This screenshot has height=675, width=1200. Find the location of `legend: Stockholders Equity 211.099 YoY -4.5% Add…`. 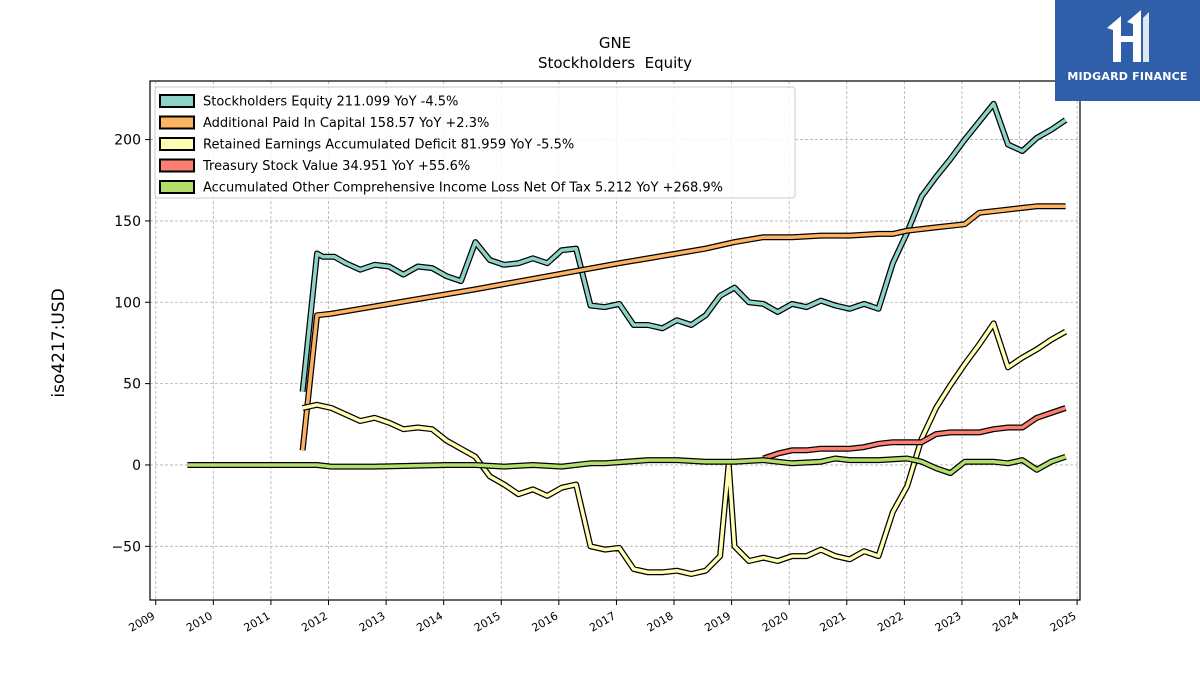

legend: Stockholders Equity 211.099 YoY -4.5% Add… is located at coordinates (475, 142).